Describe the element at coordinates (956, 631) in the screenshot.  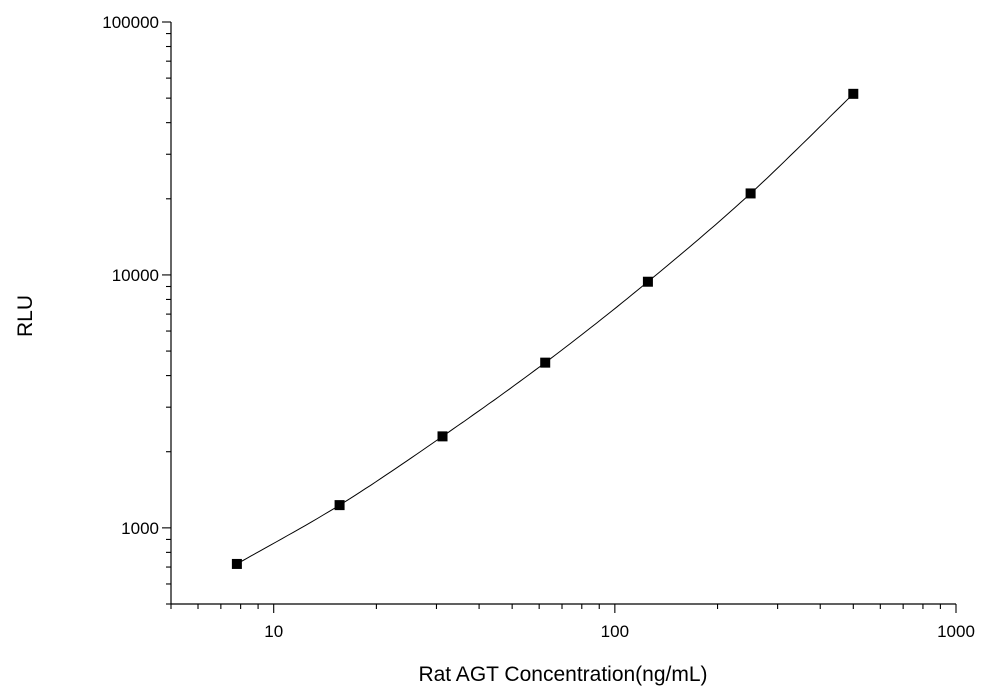
I see `x-tick-label: 1000` at that location.